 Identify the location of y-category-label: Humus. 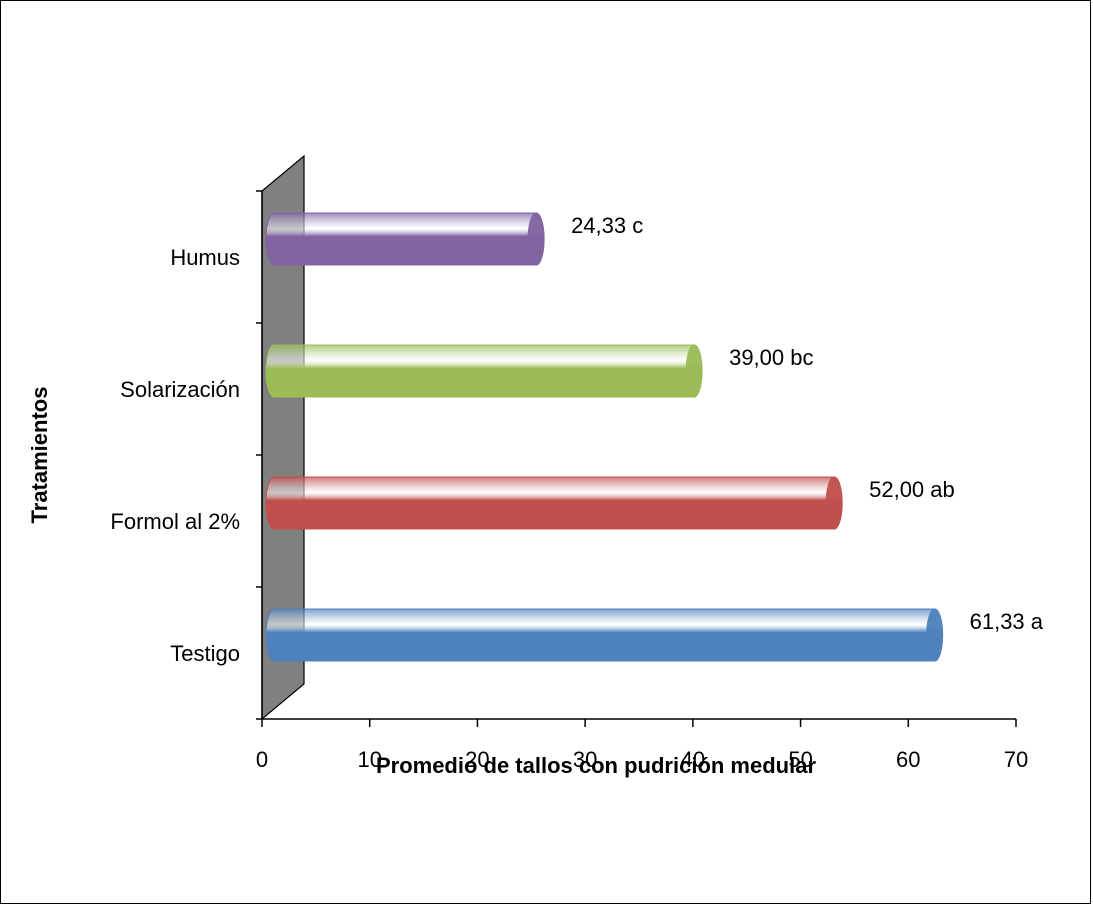
(205, 257).